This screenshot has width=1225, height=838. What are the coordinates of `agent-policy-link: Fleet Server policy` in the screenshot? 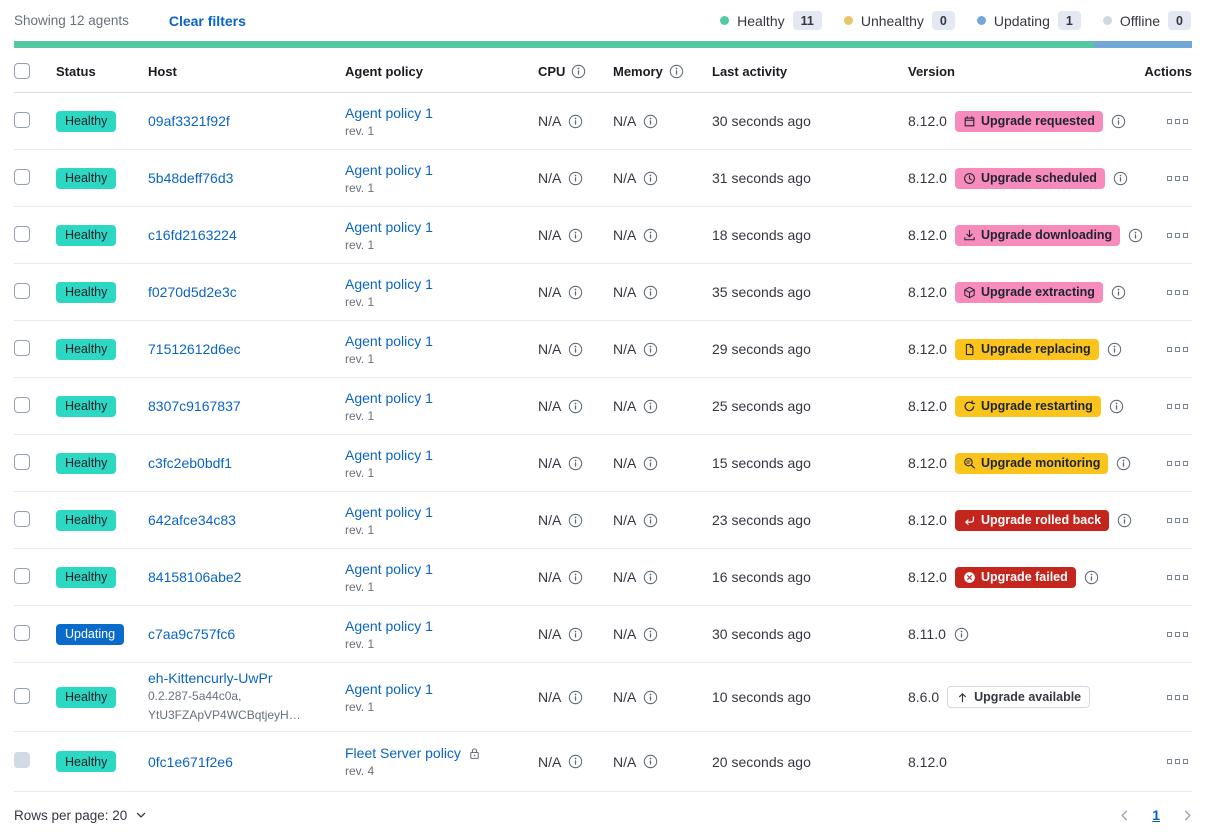 It's located at (403, 753).